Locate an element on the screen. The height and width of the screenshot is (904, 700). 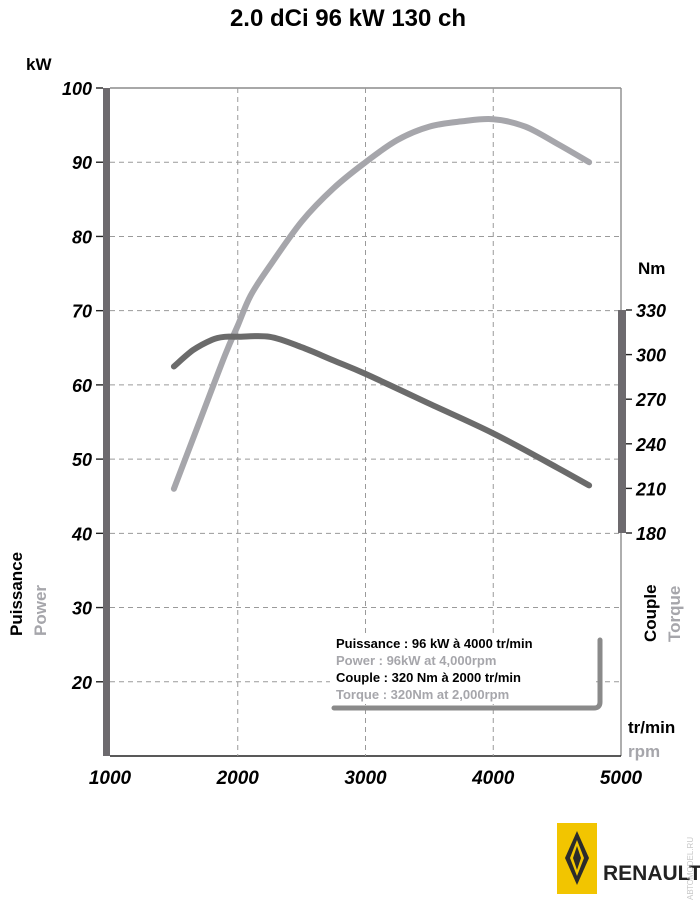
y-right-tick-label: 330 is located at coordinates (651, 311).